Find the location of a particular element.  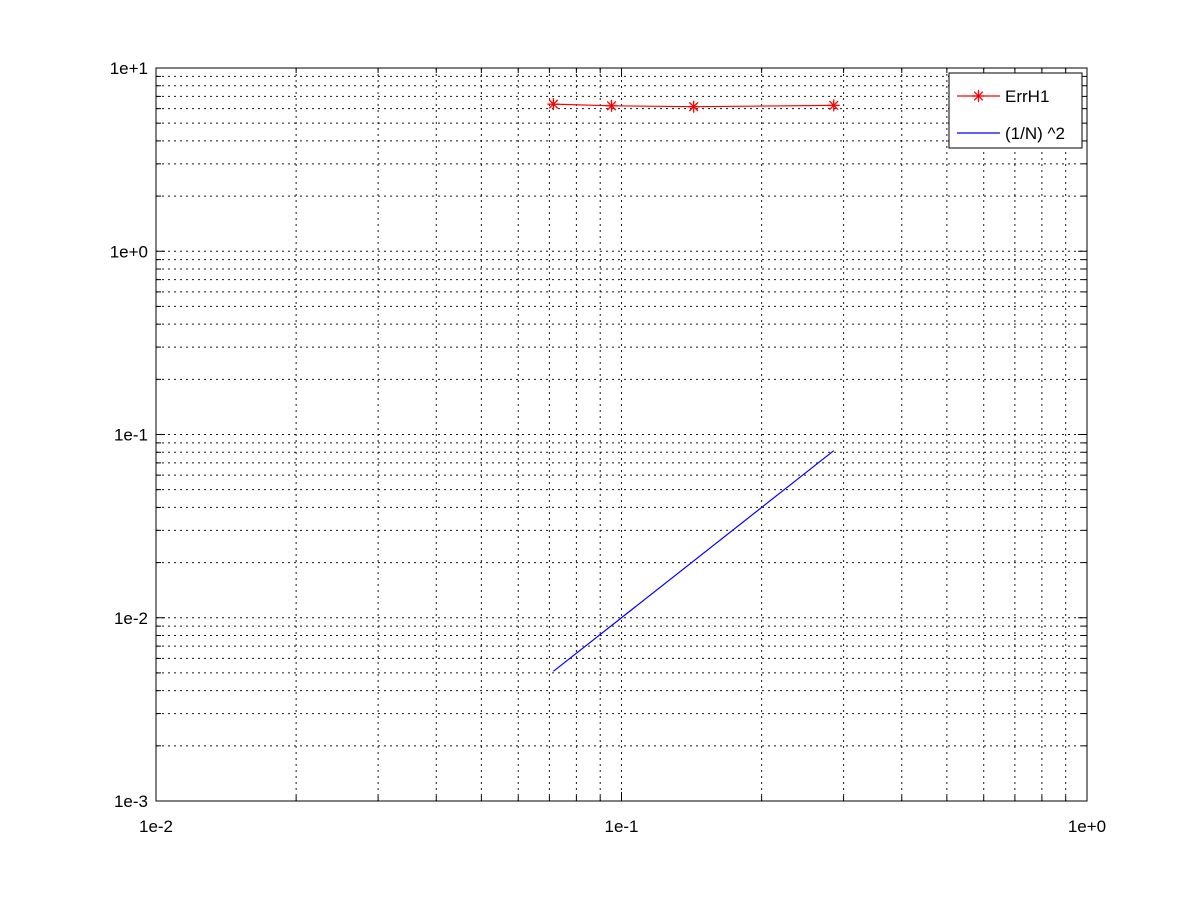

legend-box is located at coordinates (1015, 110).